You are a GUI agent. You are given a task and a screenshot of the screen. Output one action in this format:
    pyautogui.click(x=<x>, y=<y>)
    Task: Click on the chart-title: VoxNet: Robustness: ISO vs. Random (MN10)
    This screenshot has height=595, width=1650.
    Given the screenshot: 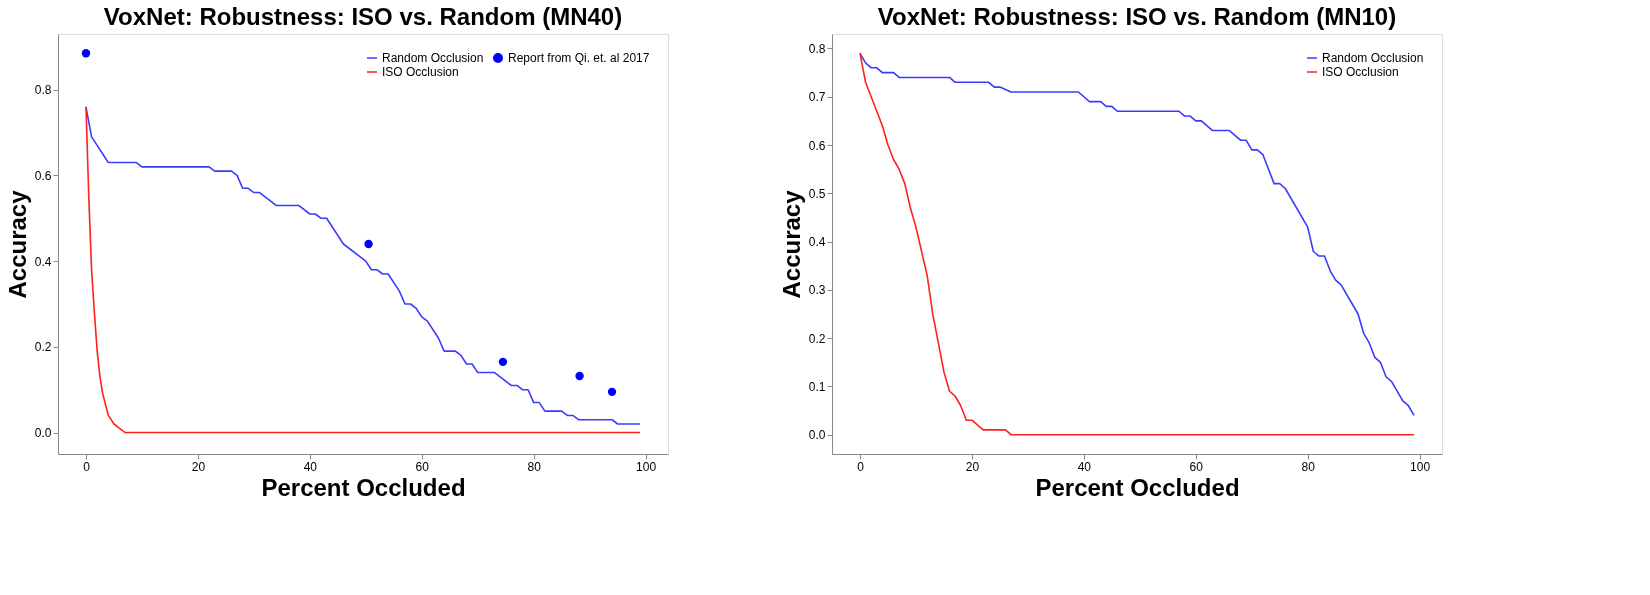 What is the action you would take?
    pyautogui.click(x=1137, y=16)
    